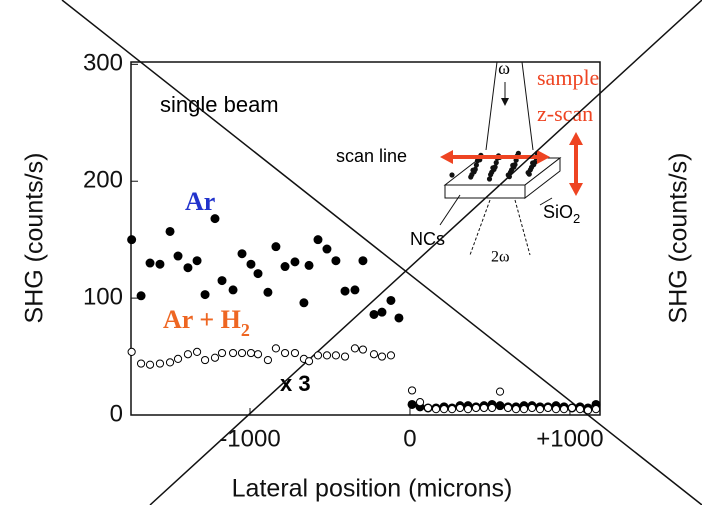 This screenshot has width=702, height=505. I want to click on x-tick-label: +1000, so click(569, 438).